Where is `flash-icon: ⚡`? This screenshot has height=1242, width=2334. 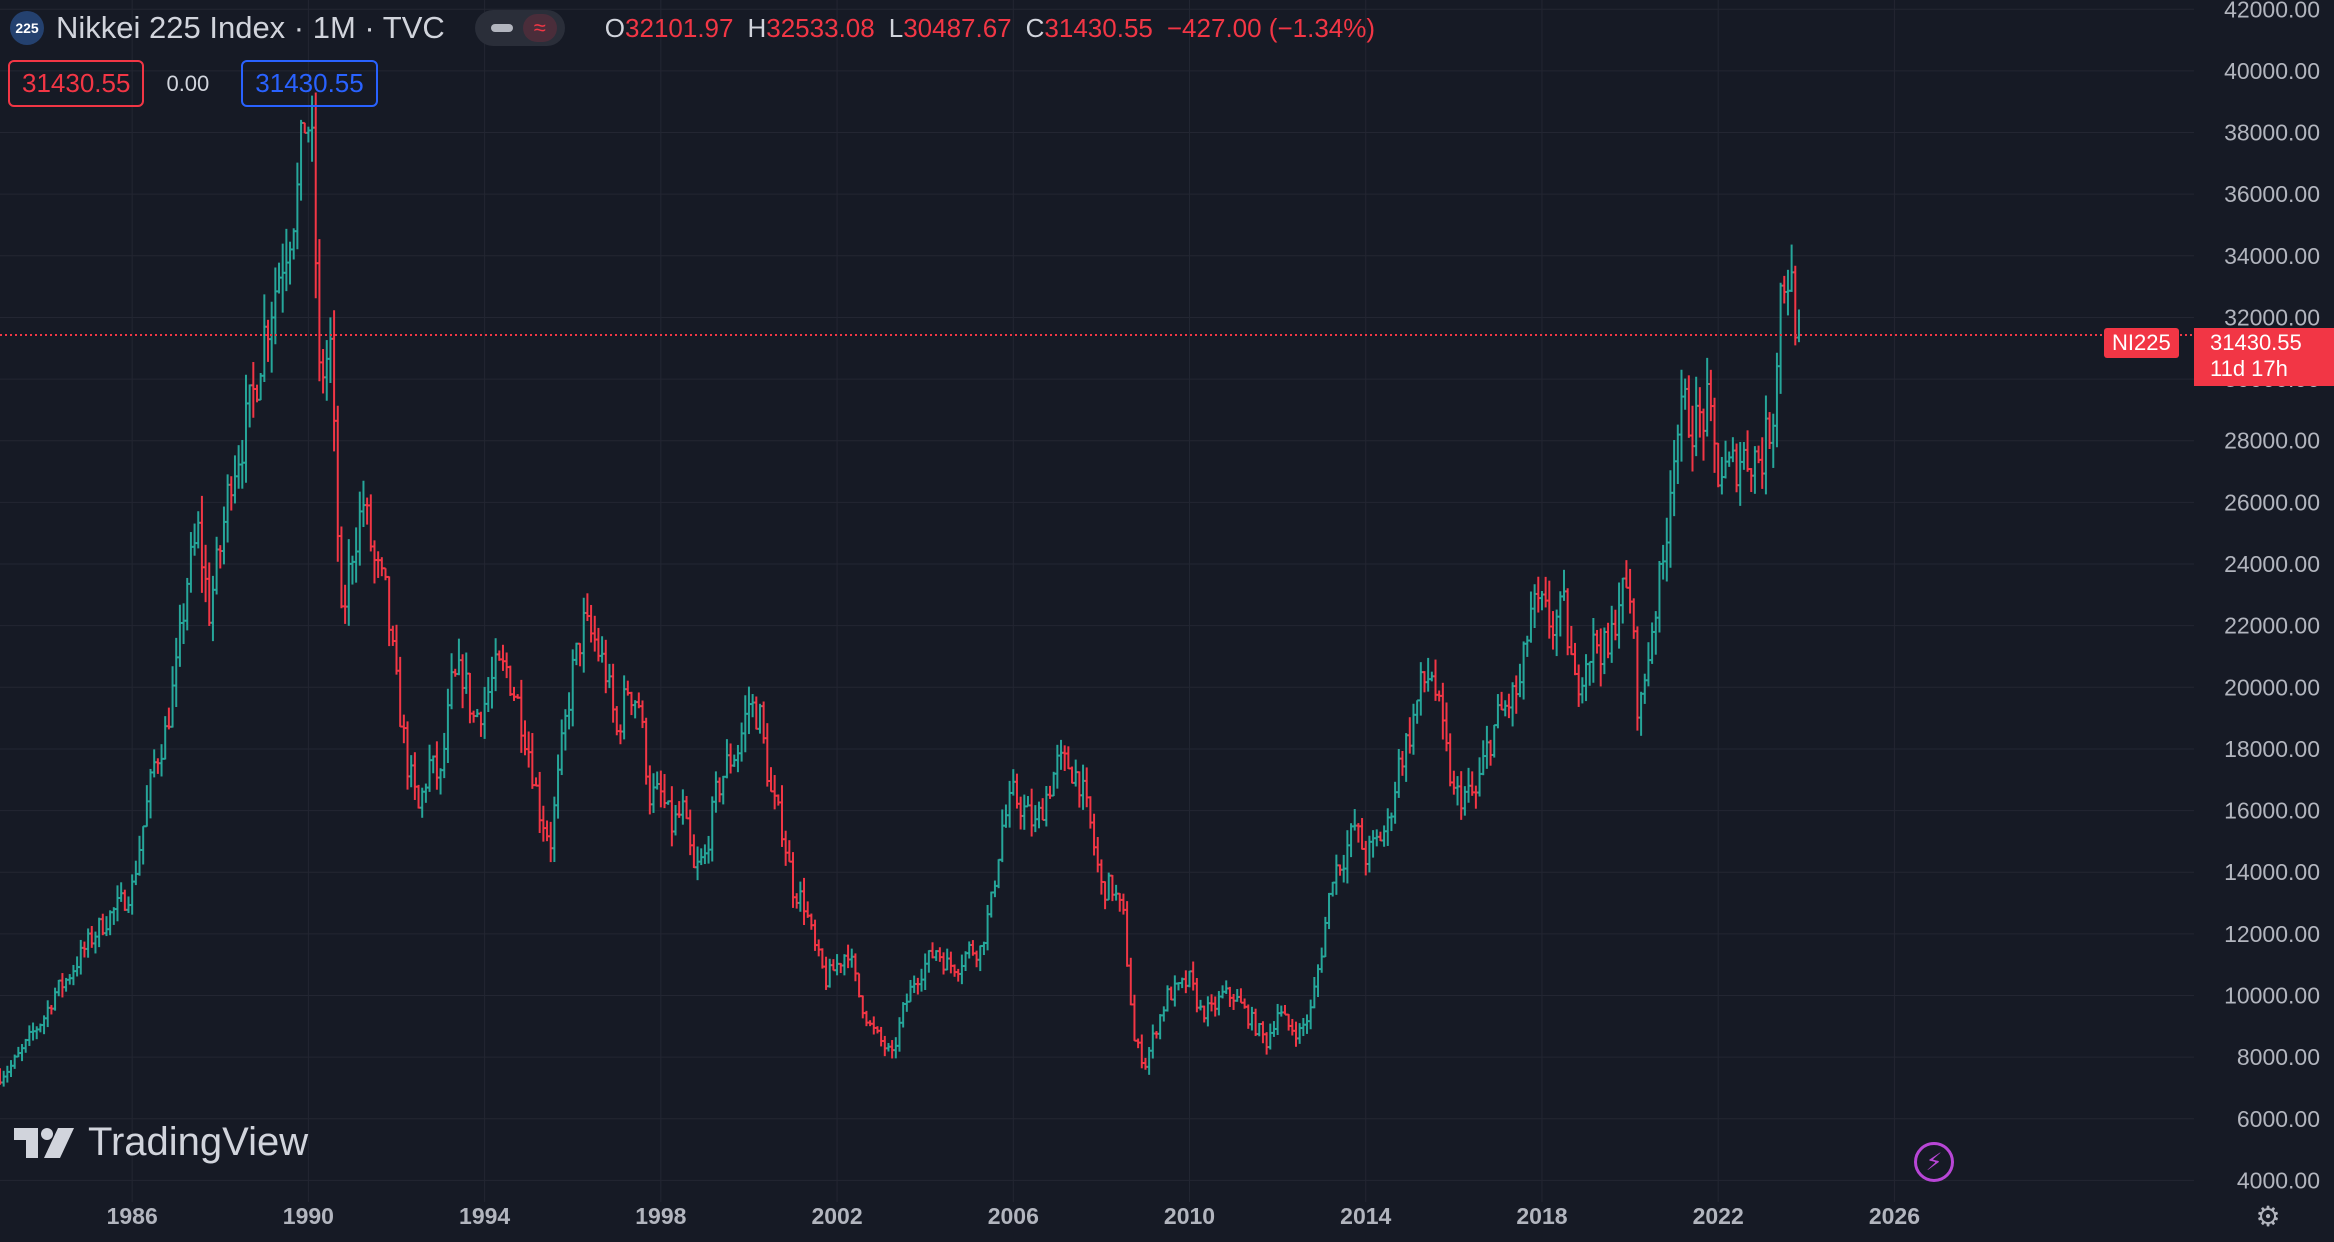 flash-icon: ⚡ is located at coordinates (1934, 1162).